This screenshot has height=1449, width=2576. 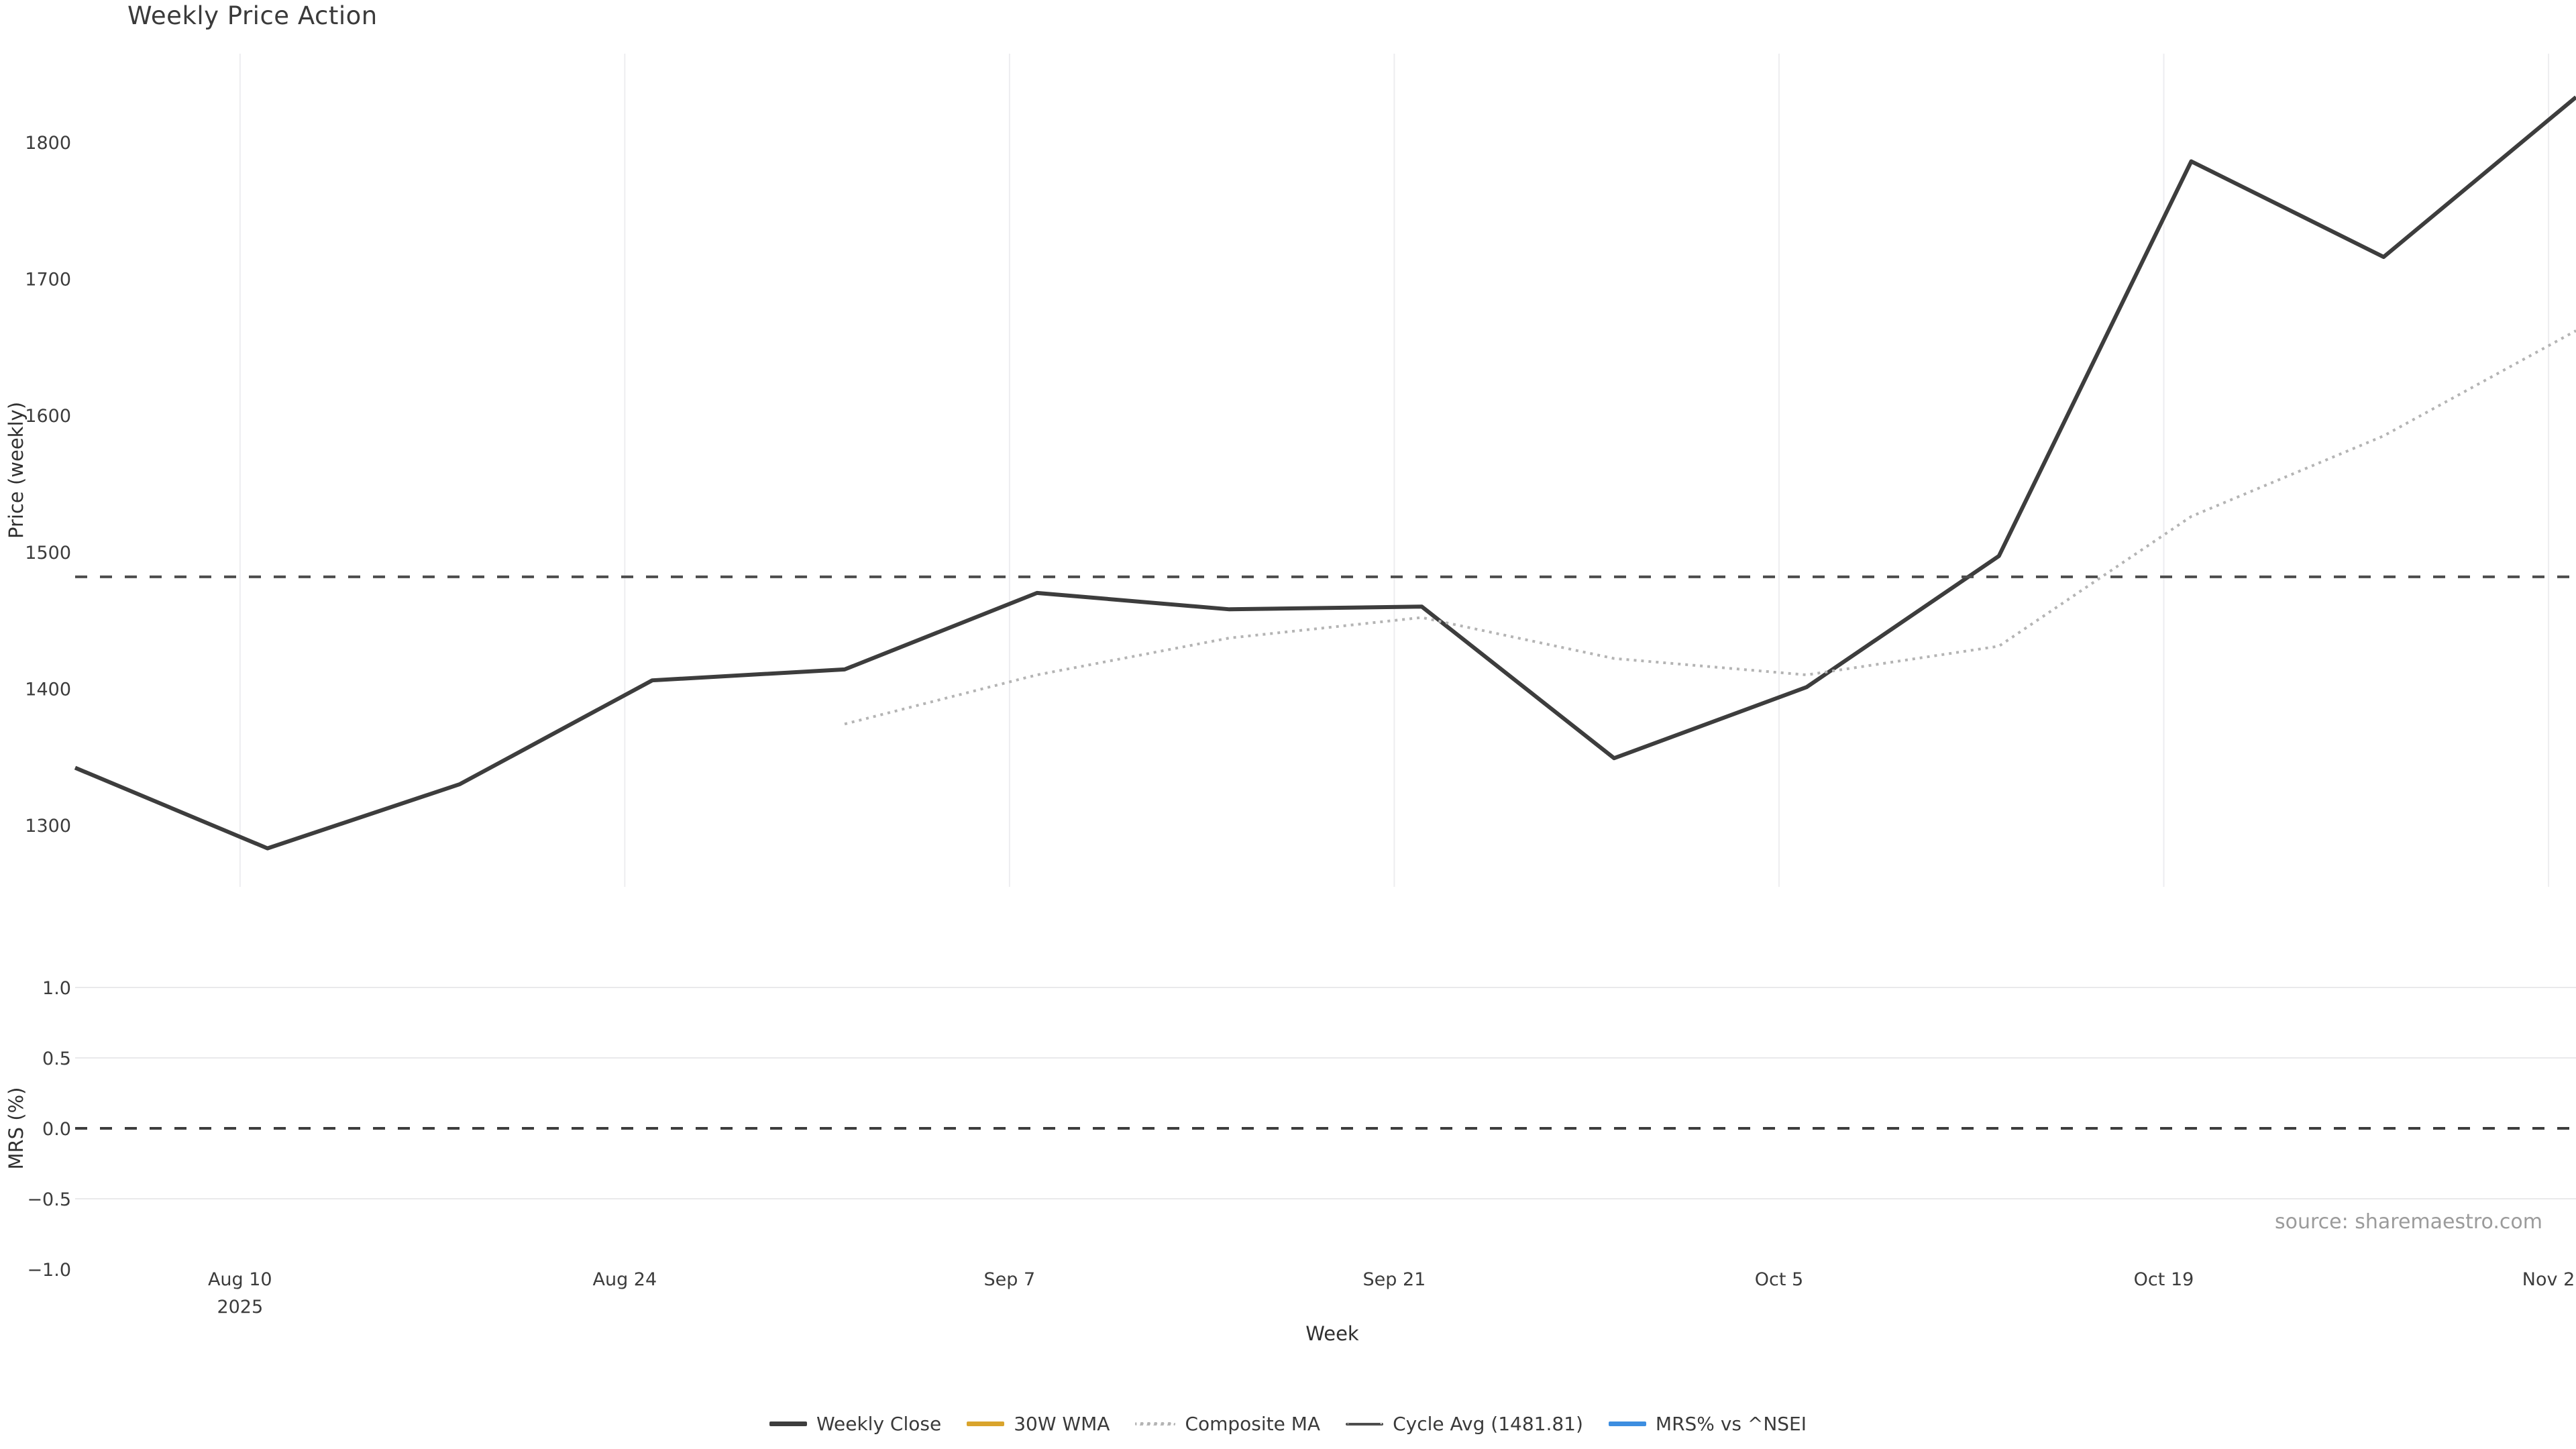 I want to click on legend-item-composite-ma: Composite MA, so click(x=1227, y=1424).